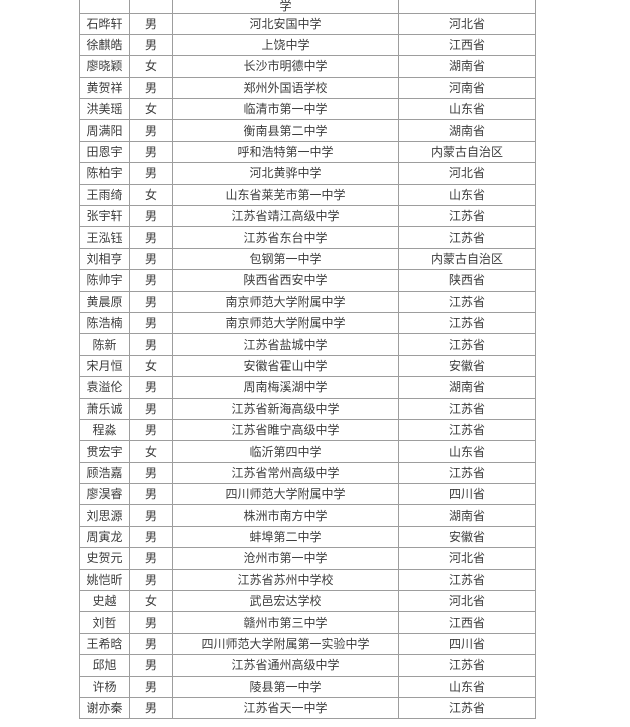  What do you see at coordinates (104, 687) in the screenshot?
I see `cell-name: 许杨` at bounding box center [104, 687].